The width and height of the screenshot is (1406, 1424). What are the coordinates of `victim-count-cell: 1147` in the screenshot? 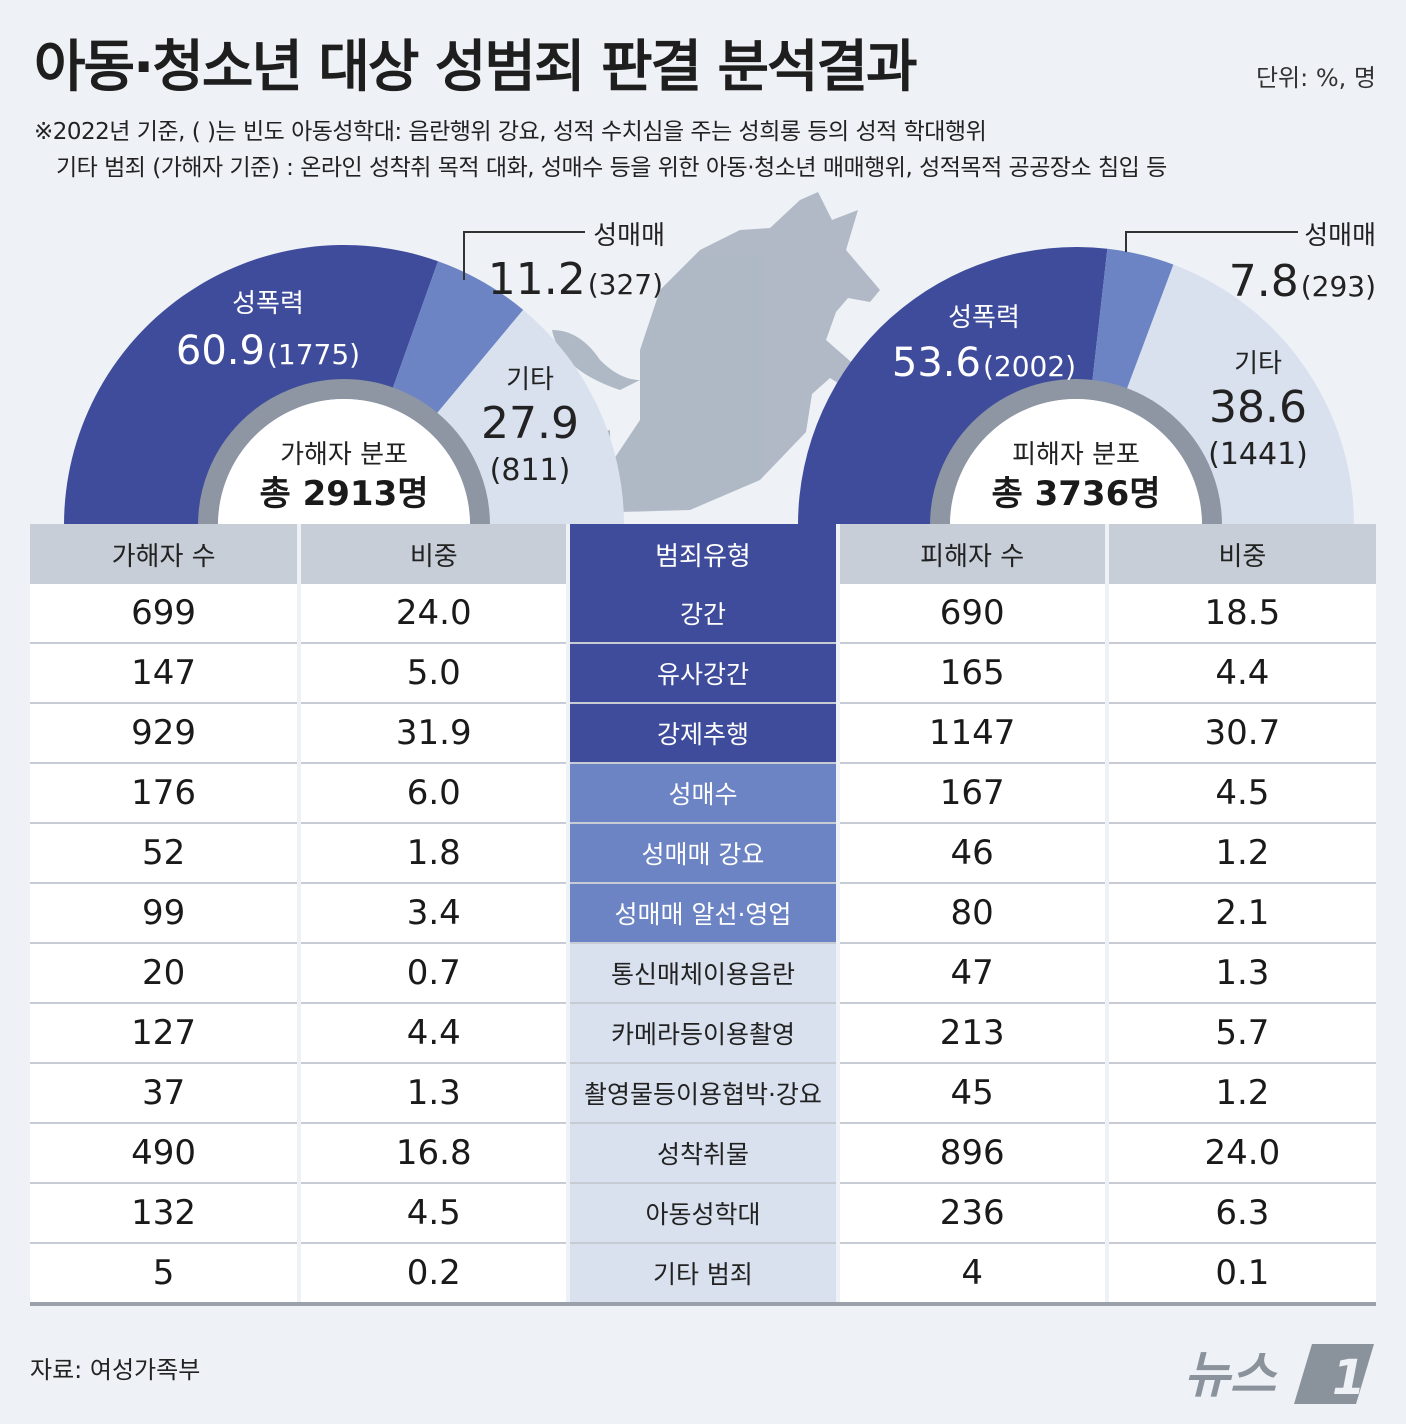 It's located at (973, 732).